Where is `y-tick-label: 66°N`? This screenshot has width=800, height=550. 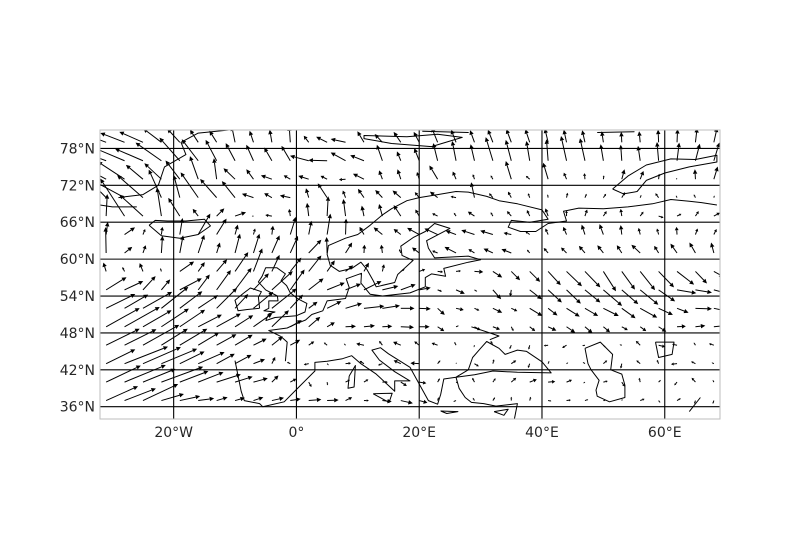 y-tick-label: 66°N is located at coordinates (77, 223).